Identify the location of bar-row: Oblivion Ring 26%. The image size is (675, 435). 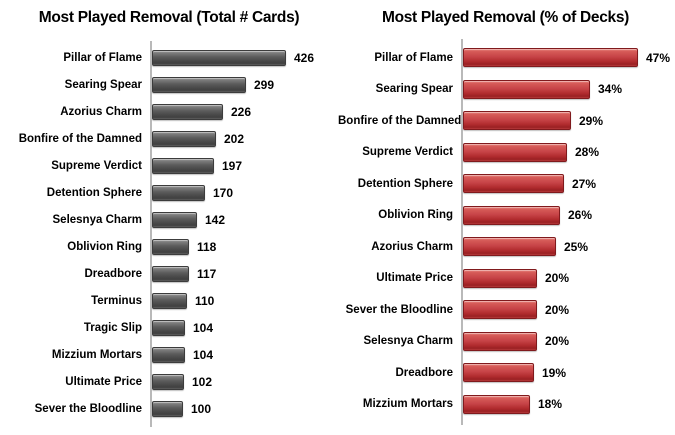
(505, 216).